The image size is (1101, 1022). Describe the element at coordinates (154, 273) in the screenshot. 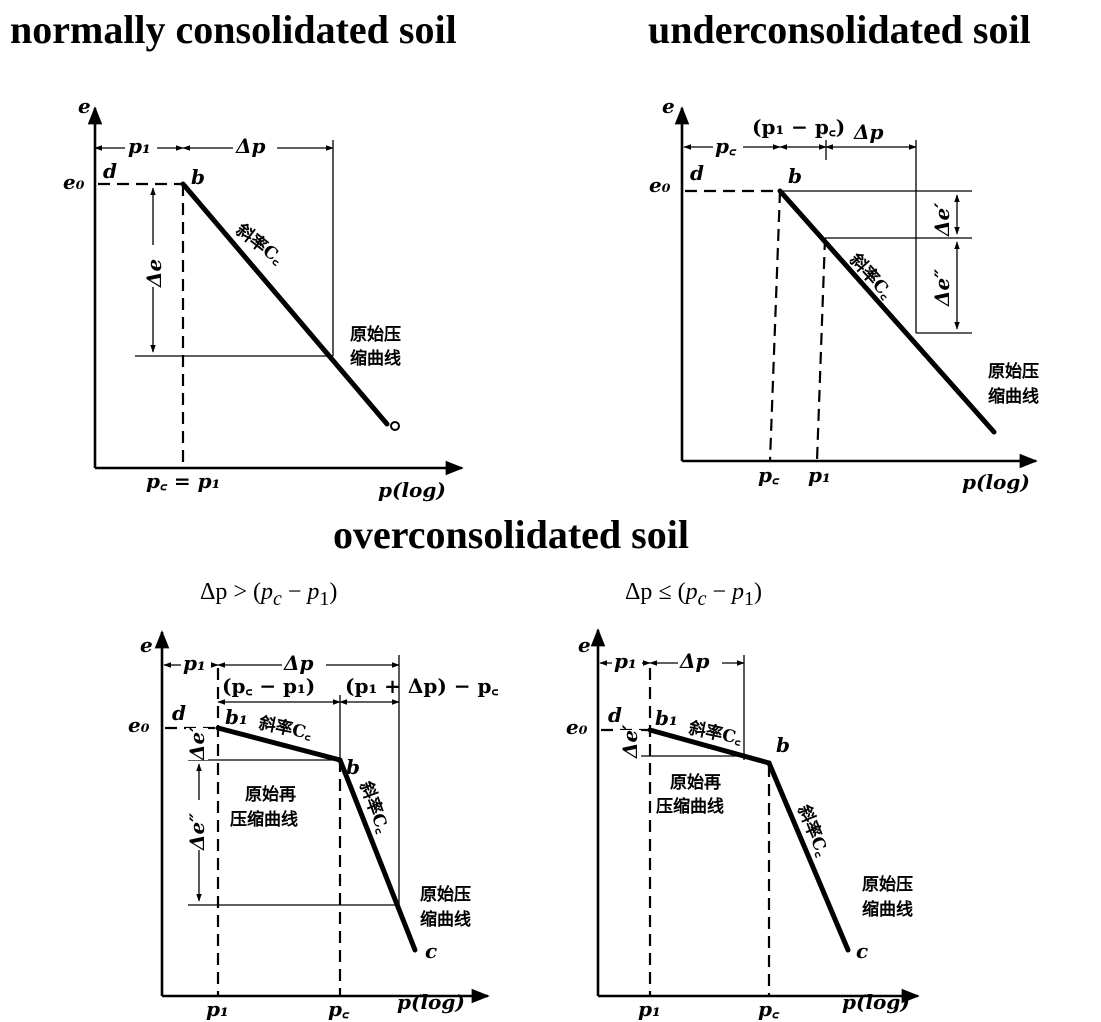

I see `de-label: Δe` at that location.